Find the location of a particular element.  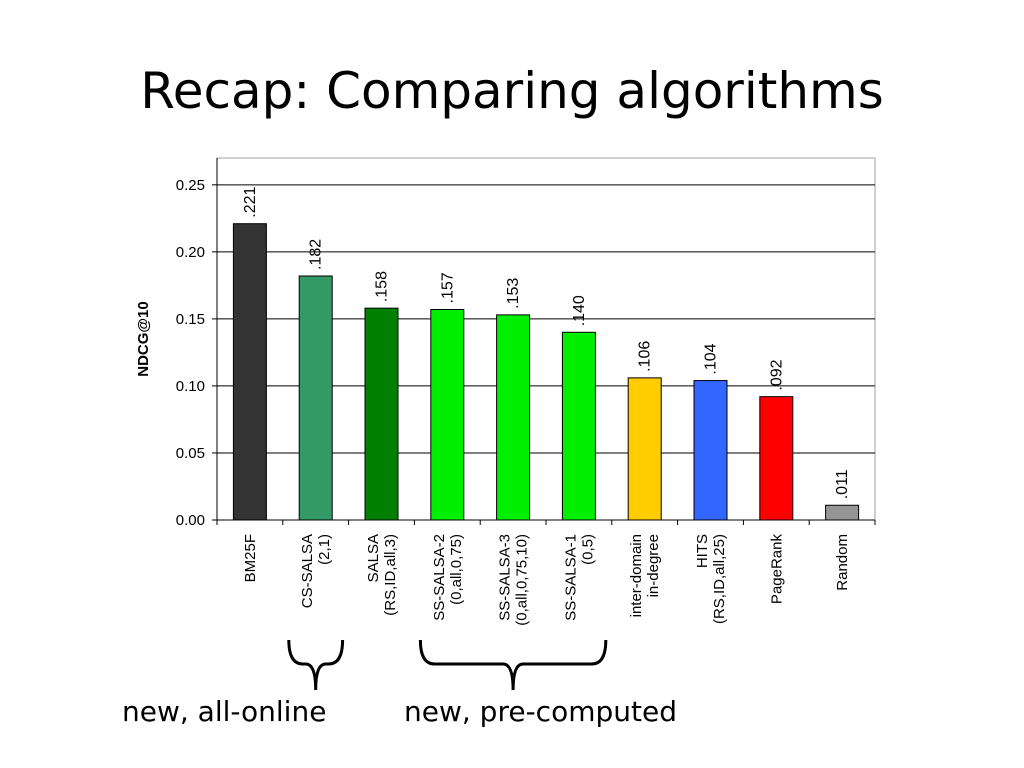

category-label: SS-SALSA-3 is located at coordinates (505, 577).